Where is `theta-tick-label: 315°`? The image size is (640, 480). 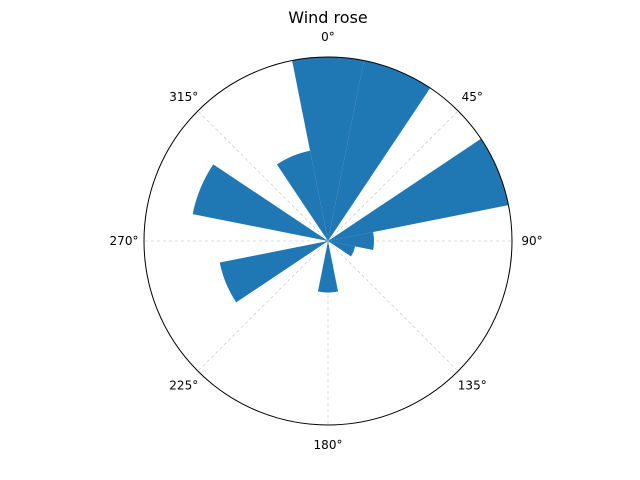
theta-tick-label: 315° is located at coordinates (183, 97).